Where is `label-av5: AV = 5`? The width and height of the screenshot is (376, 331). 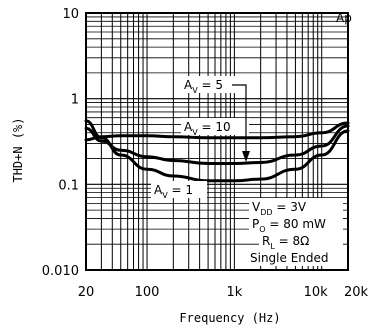 label-av5: AV = 5 is located at coordinates (203, 86).